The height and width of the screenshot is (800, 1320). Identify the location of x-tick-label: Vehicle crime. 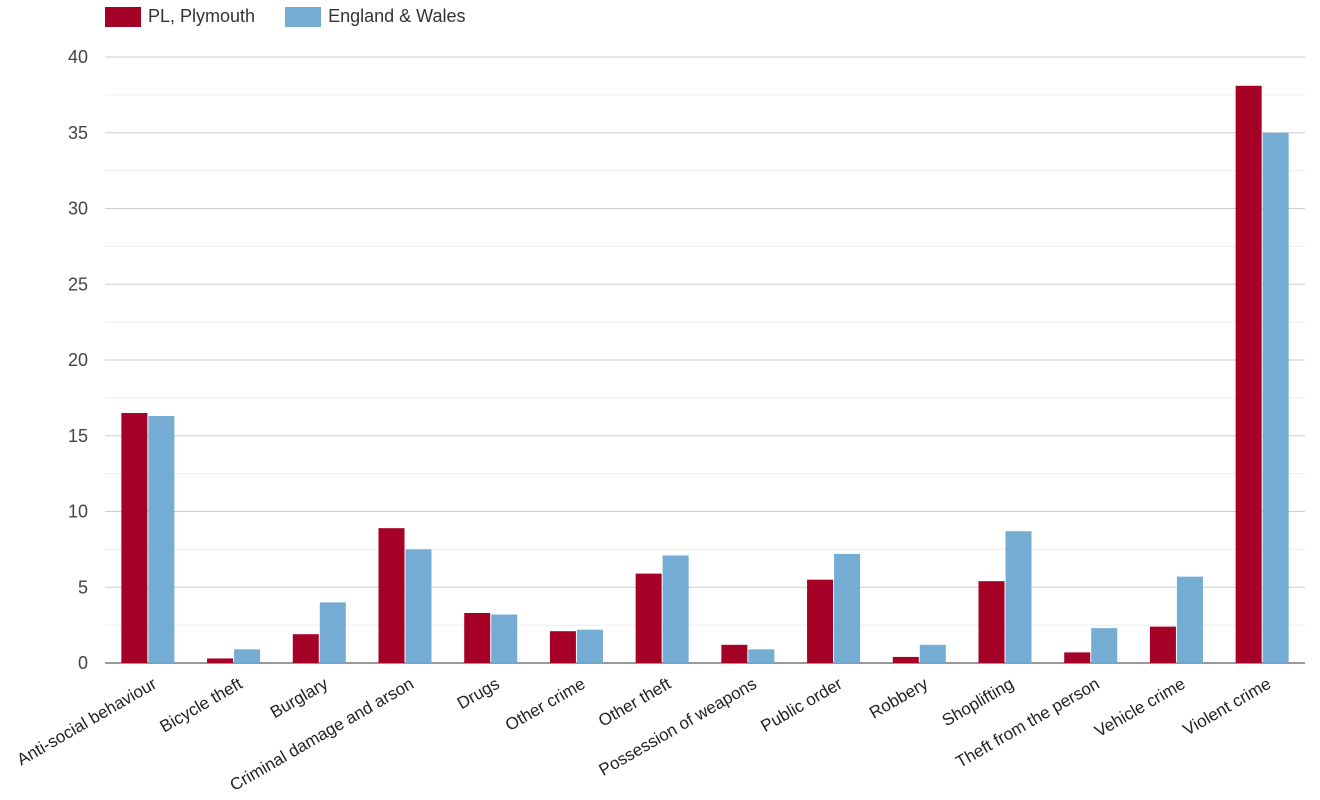
(1139, 707).